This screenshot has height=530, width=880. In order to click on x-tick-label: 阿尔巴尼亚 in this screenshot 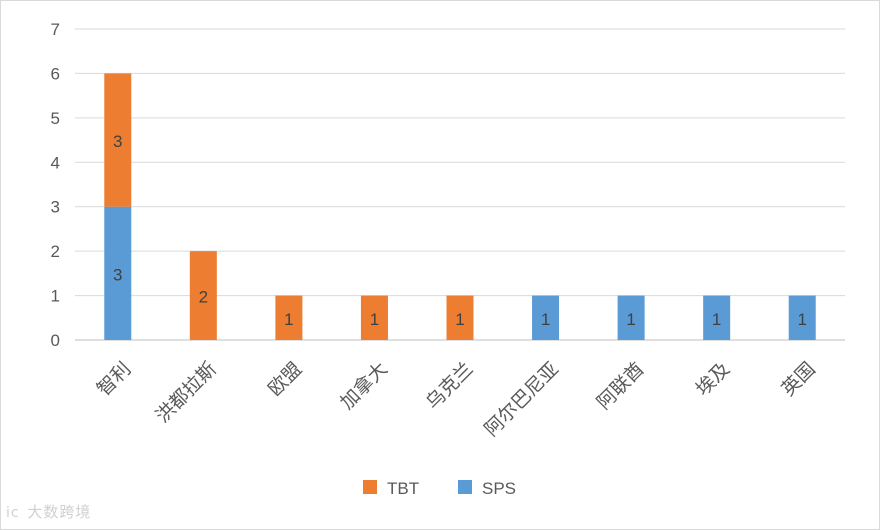, I will do `click(521, 399)`.